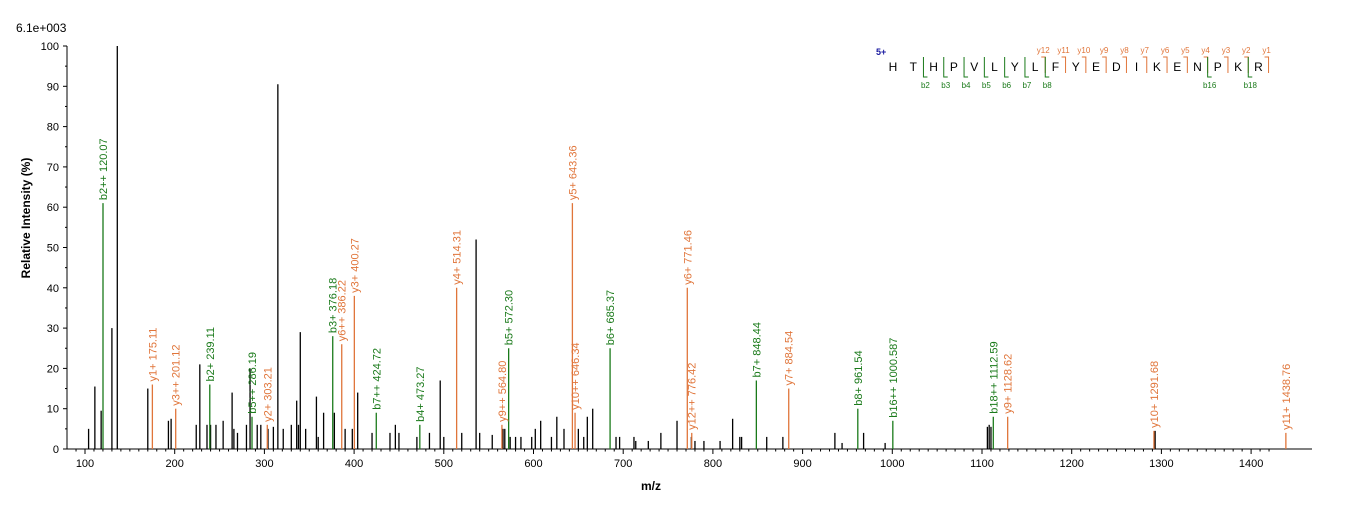 This screenshot has width=1362, height=507. What do you see at coordinates (334, 305) in the screenshot?
I see `peak-label-b-ion: b3+ 376.18` at bounding box center [334, 305].